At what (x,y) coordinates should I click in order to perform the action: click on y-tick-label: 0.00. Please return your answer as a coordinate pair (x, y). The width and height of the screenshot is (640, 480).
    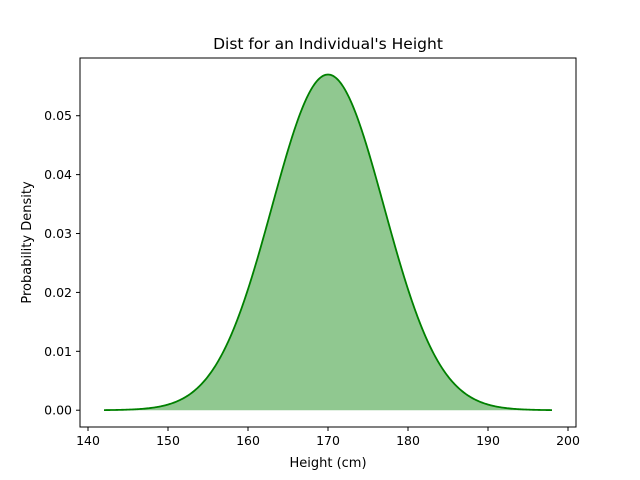
    Looking at the image, I should click on (58, 410).